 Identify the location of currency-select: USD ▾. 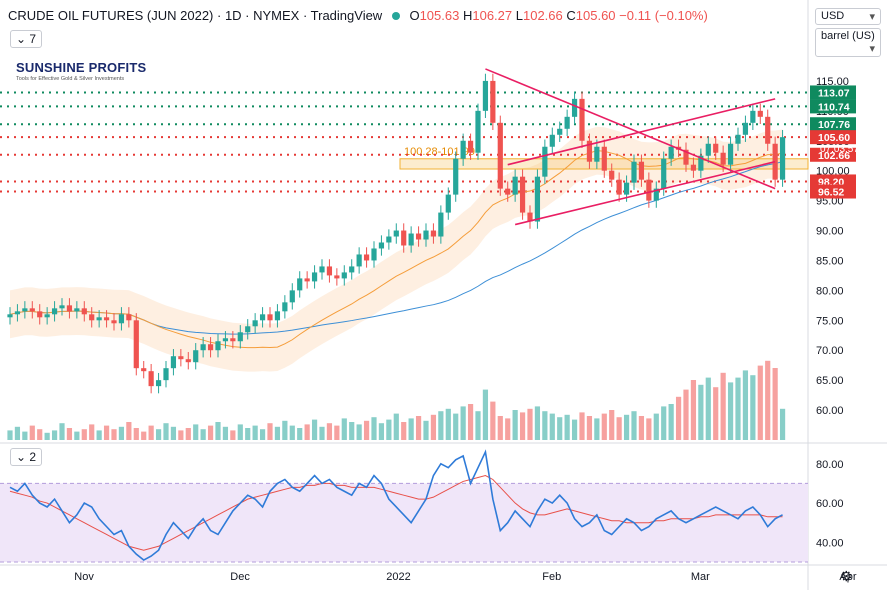
(848, 16).